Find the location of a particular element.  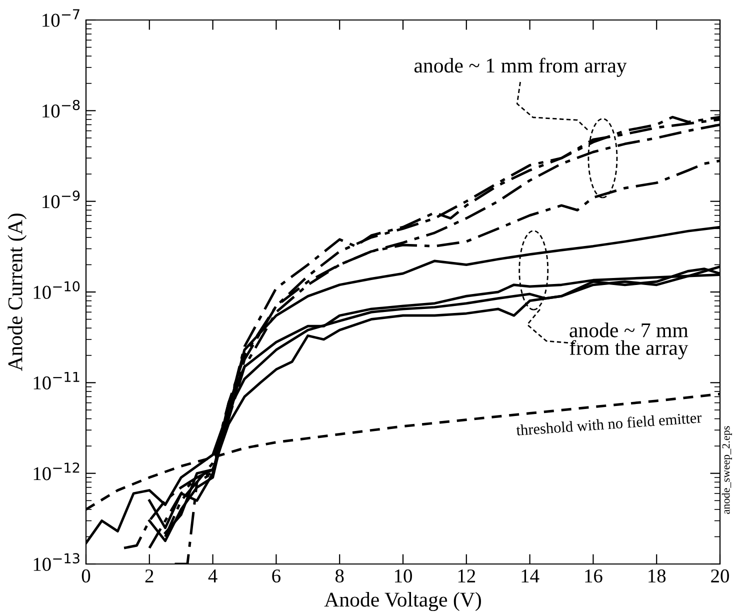

text: anode_sweep_2.eps is located at coordinates (727, 470).